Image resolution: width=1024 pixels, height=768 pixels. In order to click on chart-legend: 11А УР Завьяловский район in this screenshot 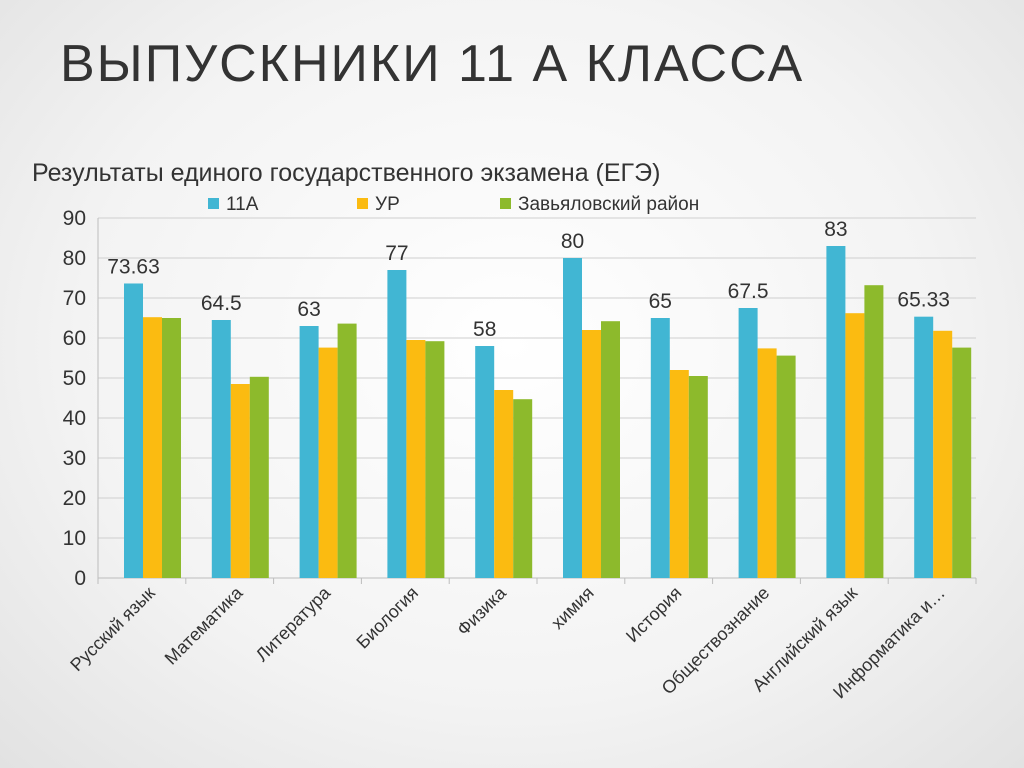, I will do `click(453, 204)`.